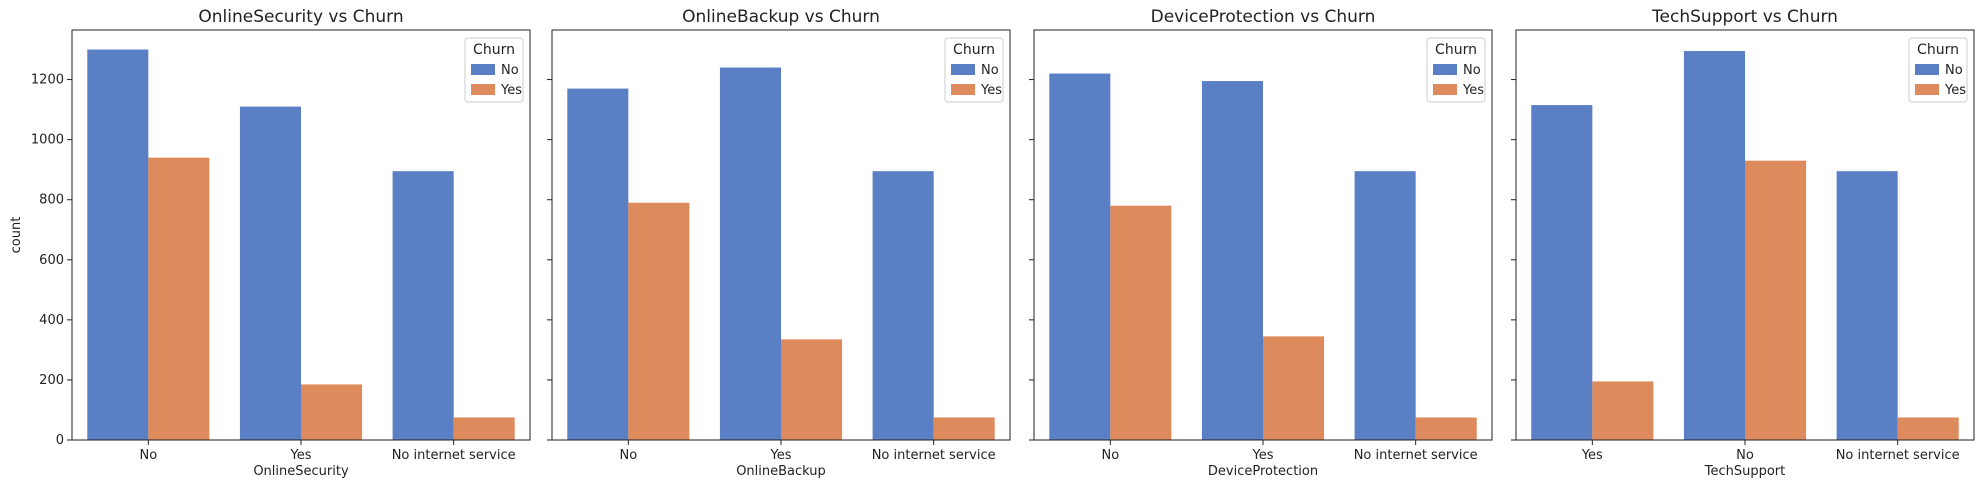 This screenshot has width=1986, height=490. What do you see at coordinates (1263, 471) in the screenshot?
I see `x-axis-label: DeviceProtection` at bounding box center [1263, 471].